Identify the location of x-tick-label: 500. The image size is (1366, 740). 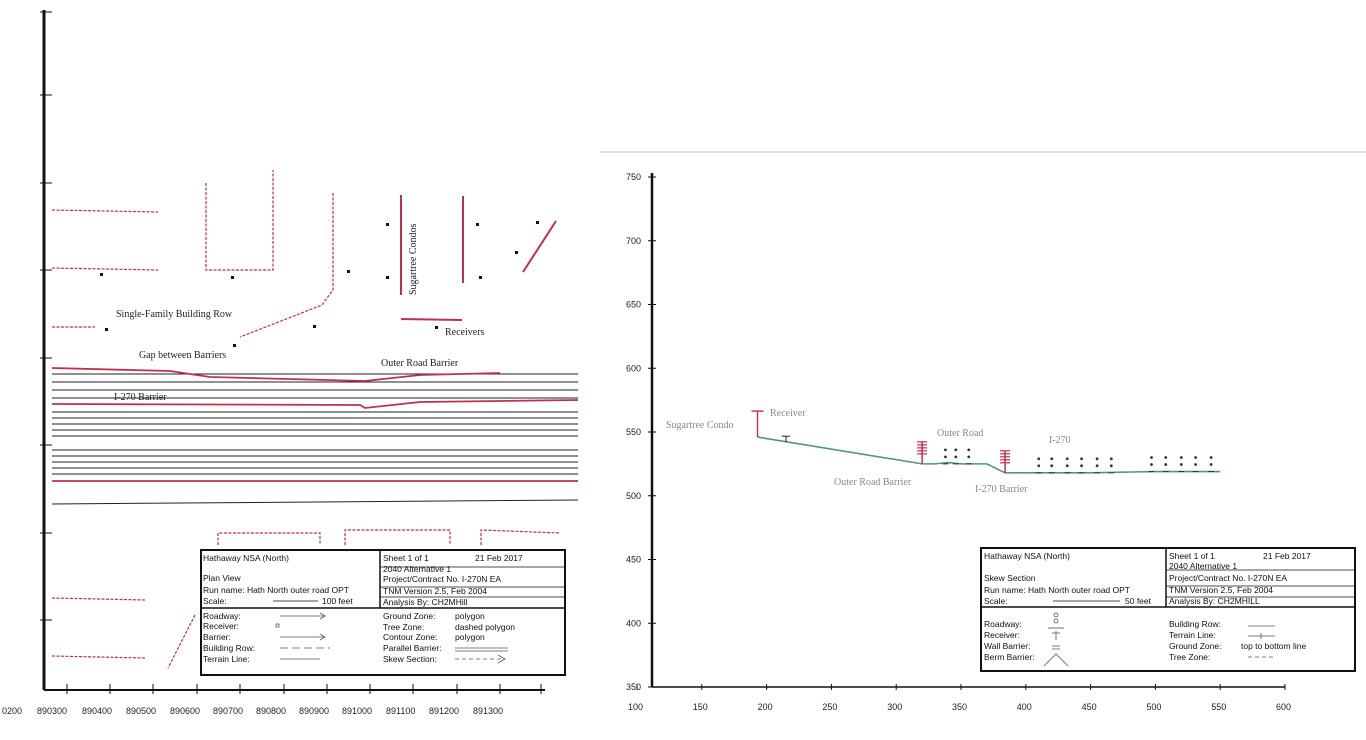
(1153, 707).